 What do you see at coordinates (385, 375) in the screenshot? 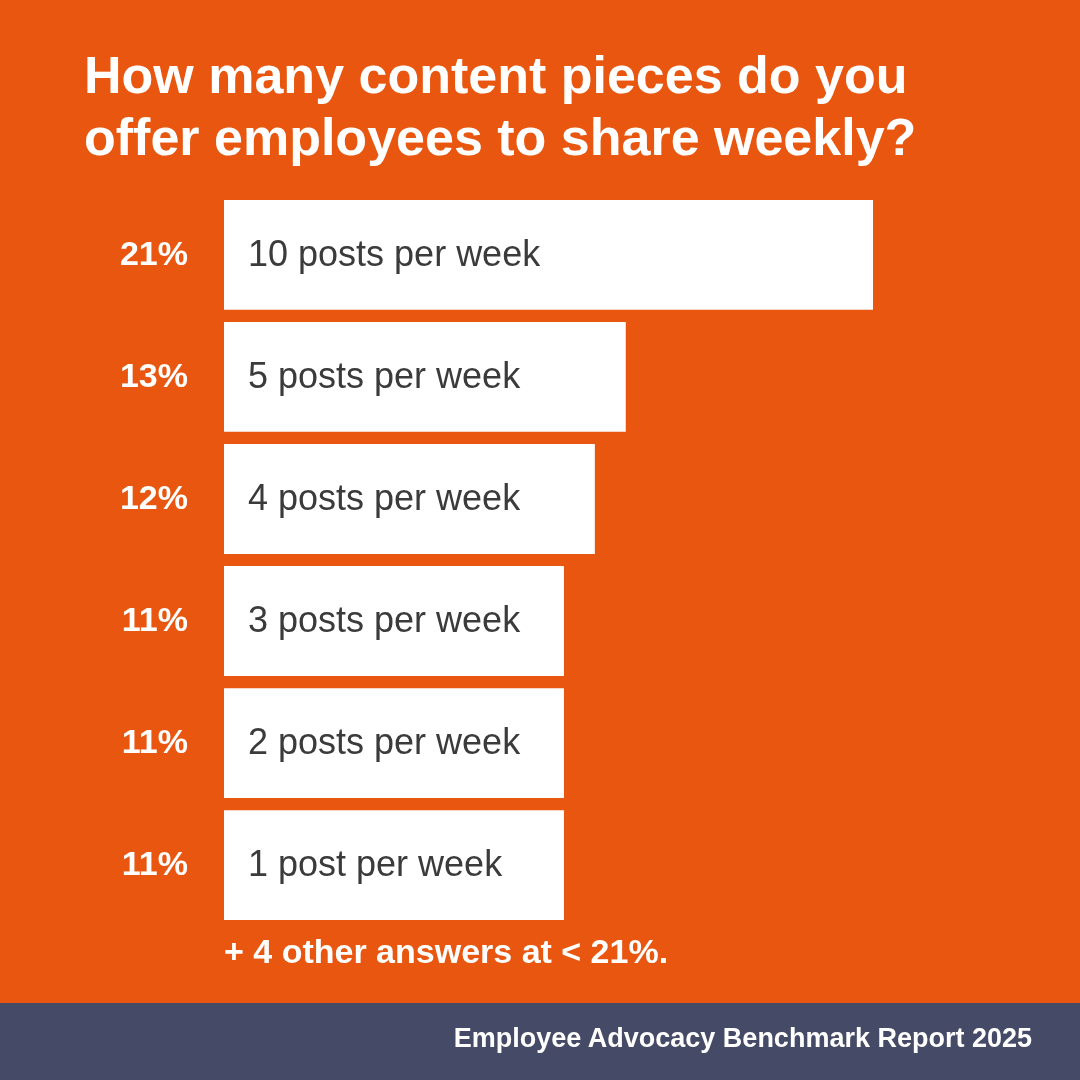
I see `y-tick-label: 5 posts per week` at bounding box center [385, 375].